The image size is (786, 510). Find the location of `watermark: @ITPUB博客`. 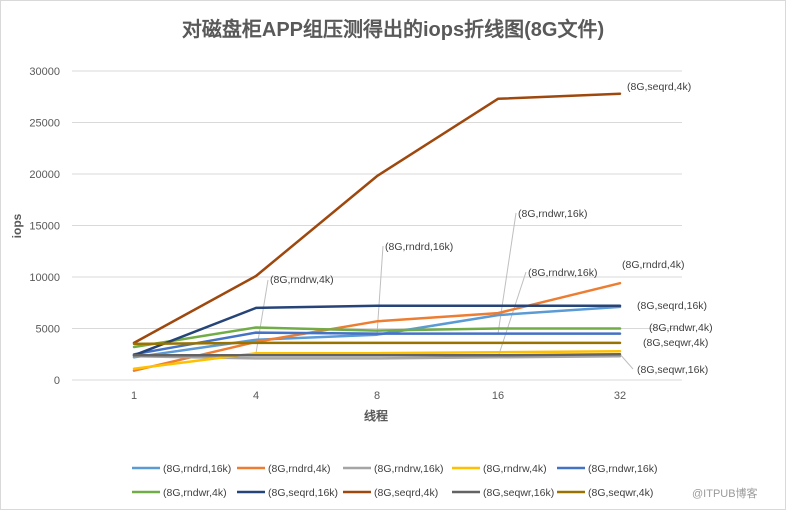

watermark: @ITPUB博客 is located at coordinates (725, 493).